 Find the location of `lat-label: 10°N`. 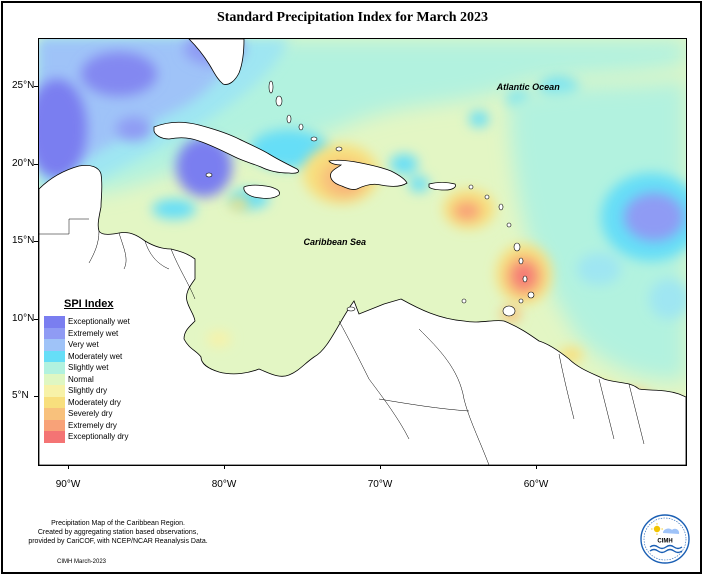

lat-label: 10°N is located at coordinates (23, 318).